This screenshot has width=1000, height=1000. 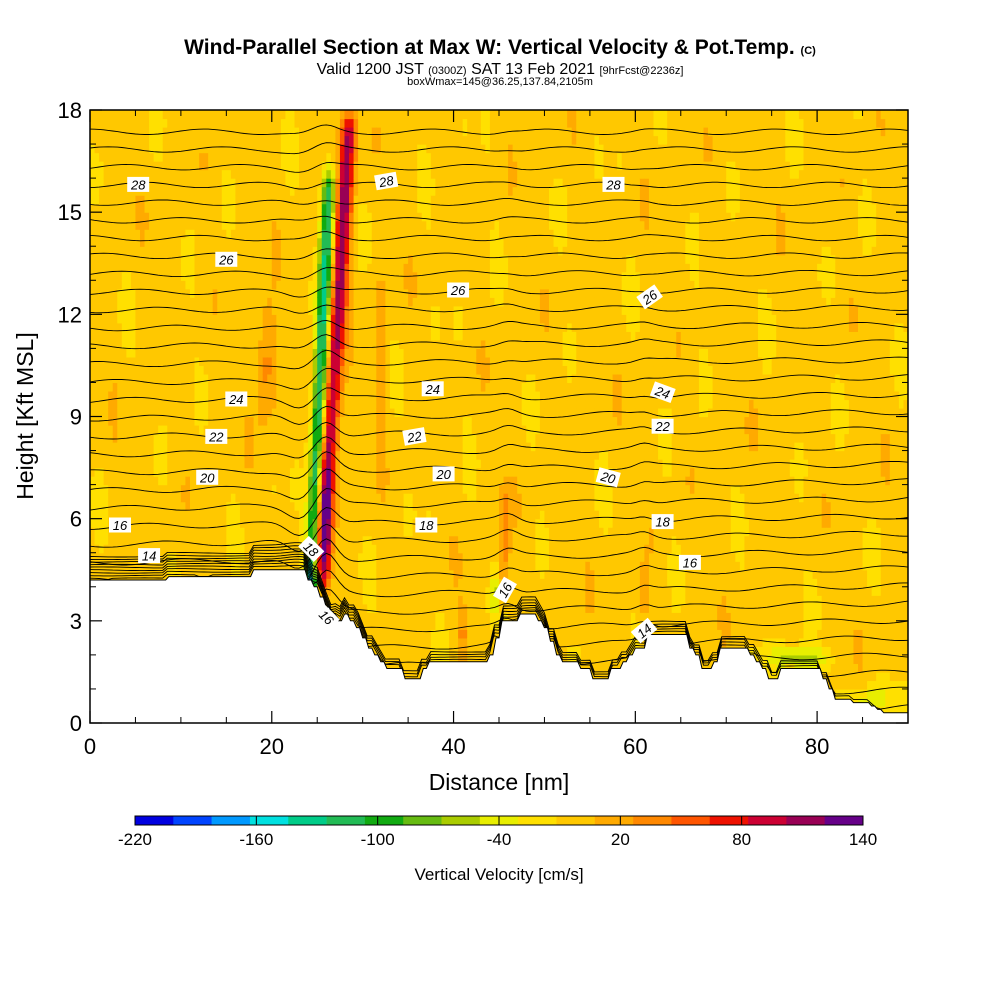 I want to click on forecast-info: [9hrFcst@2236z], so click(x=641, y=71).